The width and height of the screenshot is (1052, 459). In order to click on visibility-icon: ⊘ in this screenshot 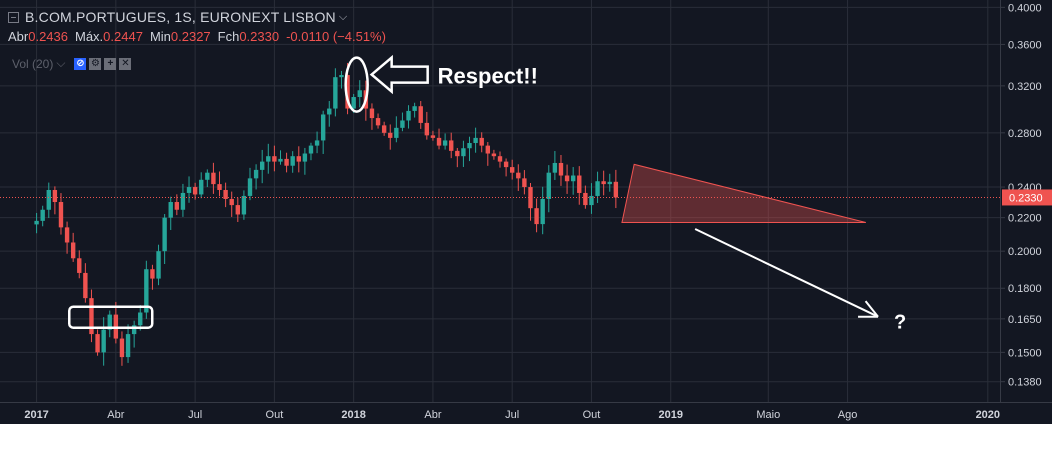, I will do `click(80, 63)`.